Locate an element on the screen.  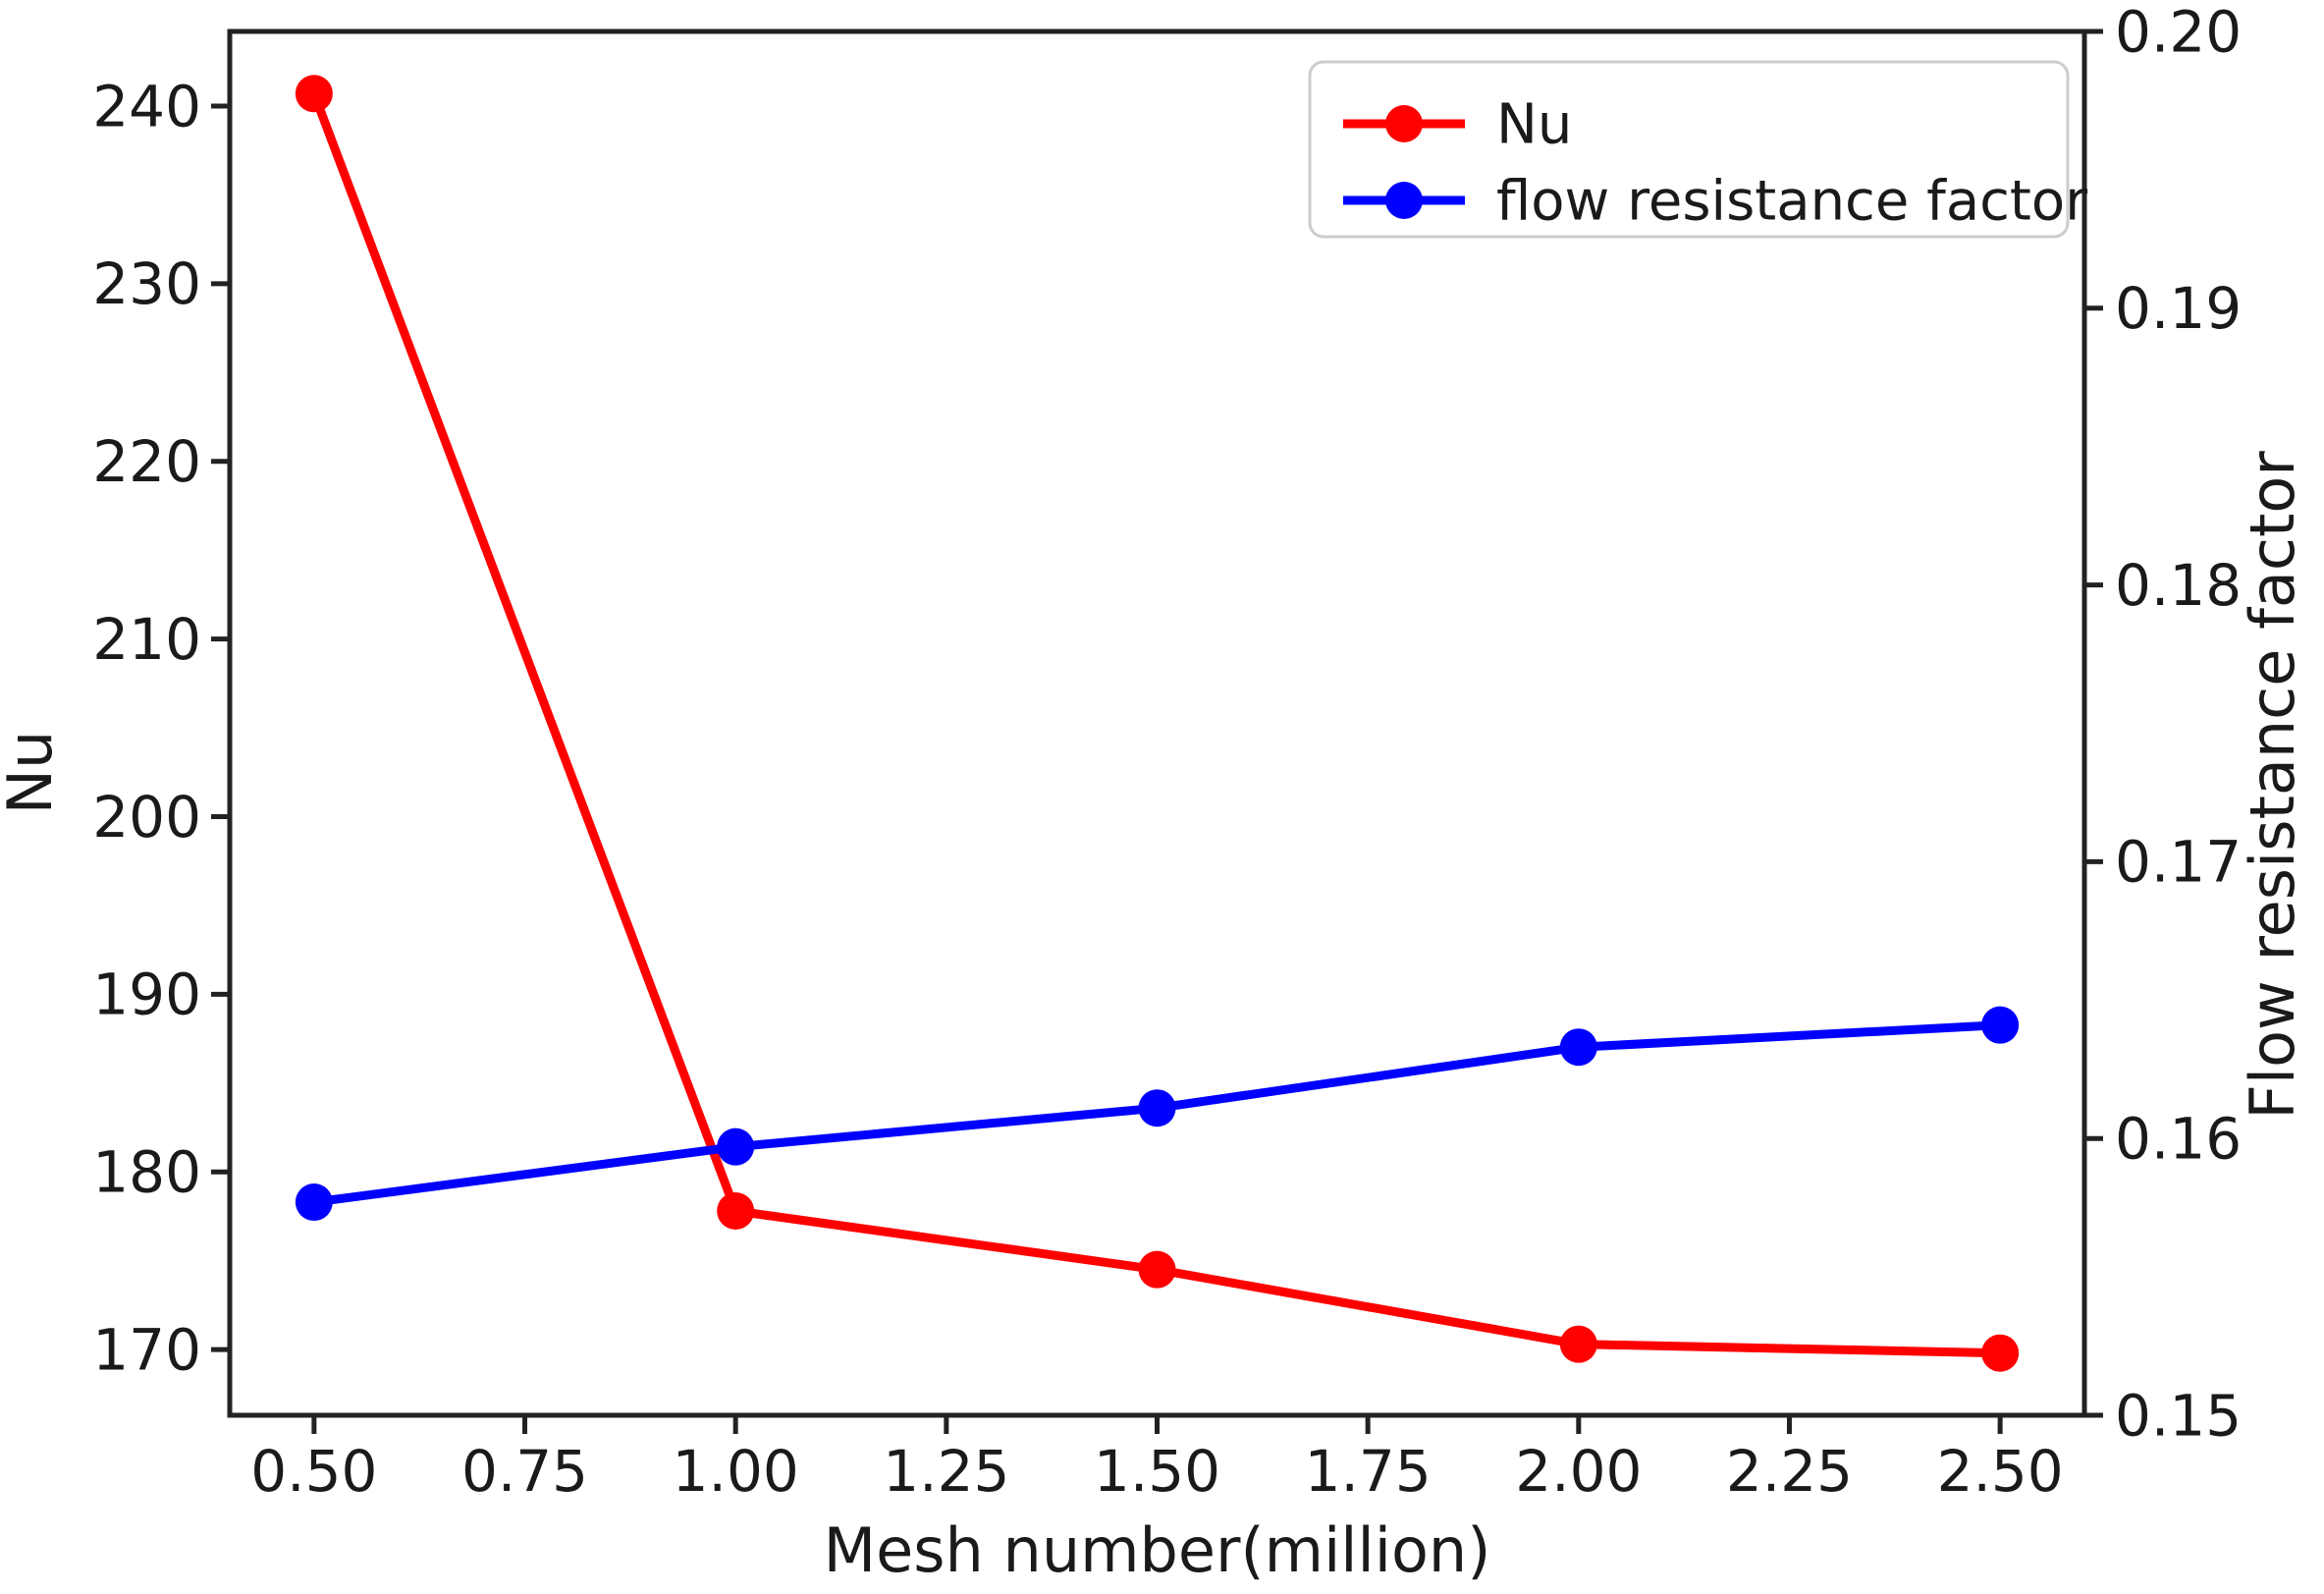
y-left-tick-label: 180 is located at coordinates (146, 1172).